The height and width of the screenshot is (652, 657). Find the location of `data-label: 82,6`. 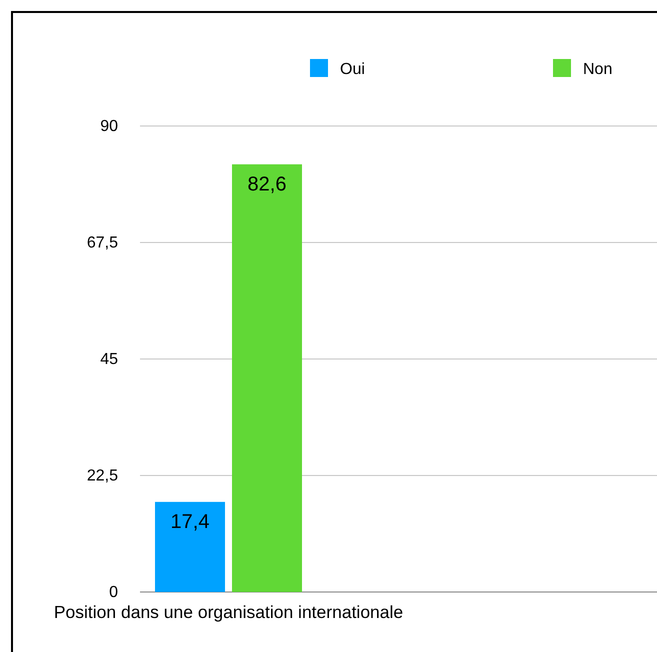

data-label: 82,6 is located at coordinates (267, 184).